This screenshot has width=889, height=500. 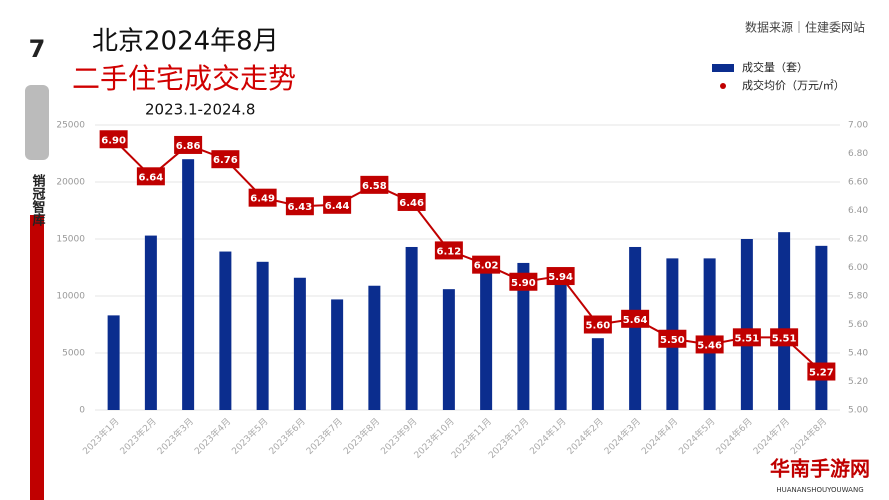 What do you see at coordinates (771, 435) in the screenshot?
I see `x-tick-label: 2024年7月` at bounding box center [771, 435].